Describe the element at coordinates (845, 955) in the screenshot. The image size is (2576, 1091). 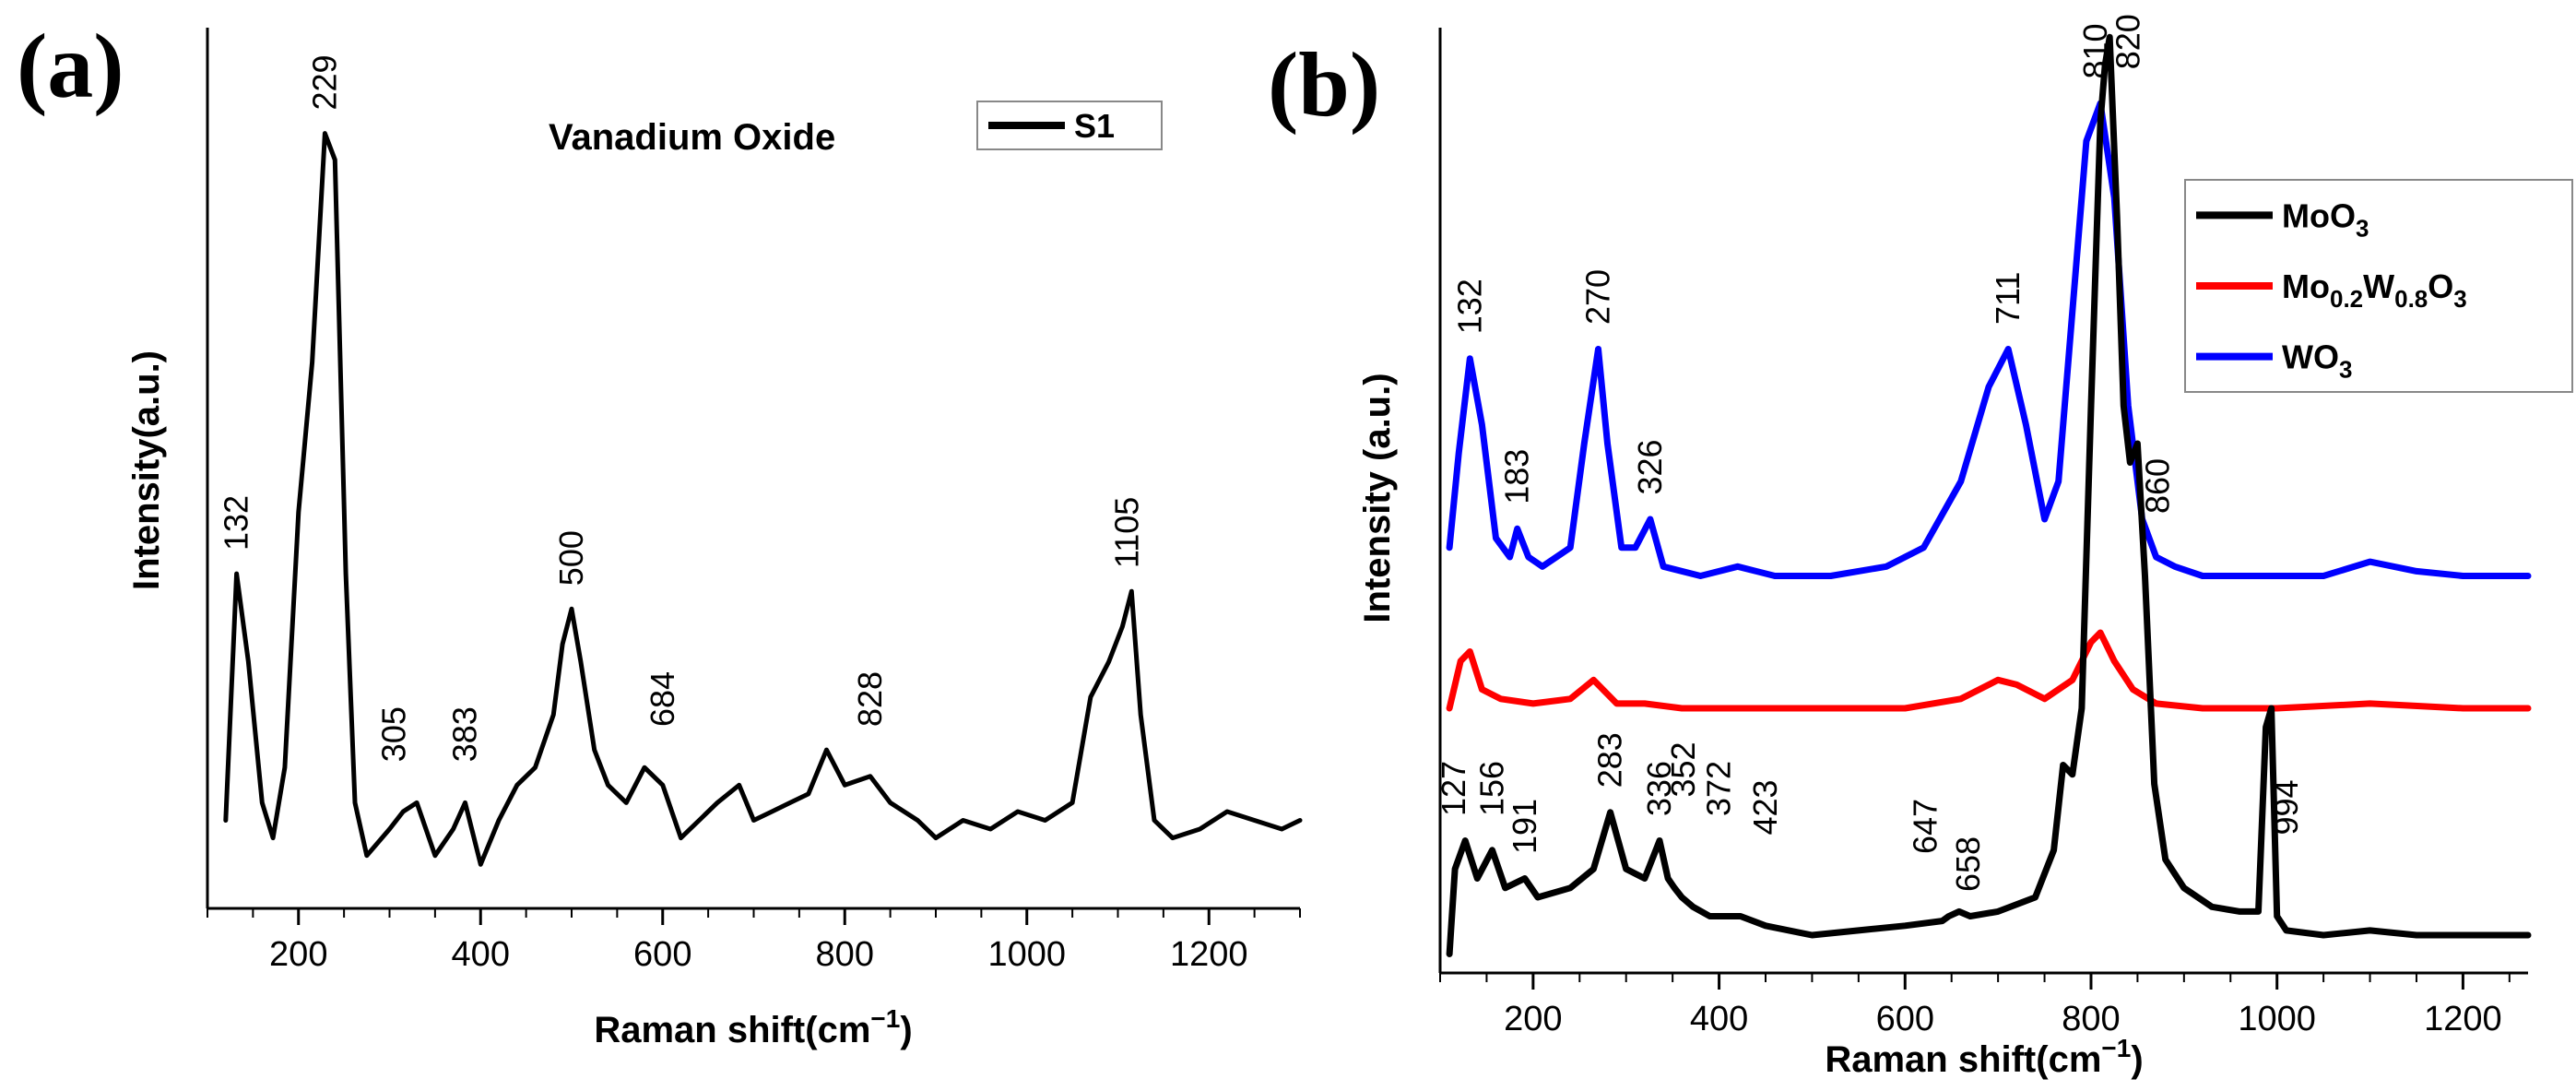
I see `panel-a-x-tick-label: 800` at that location.